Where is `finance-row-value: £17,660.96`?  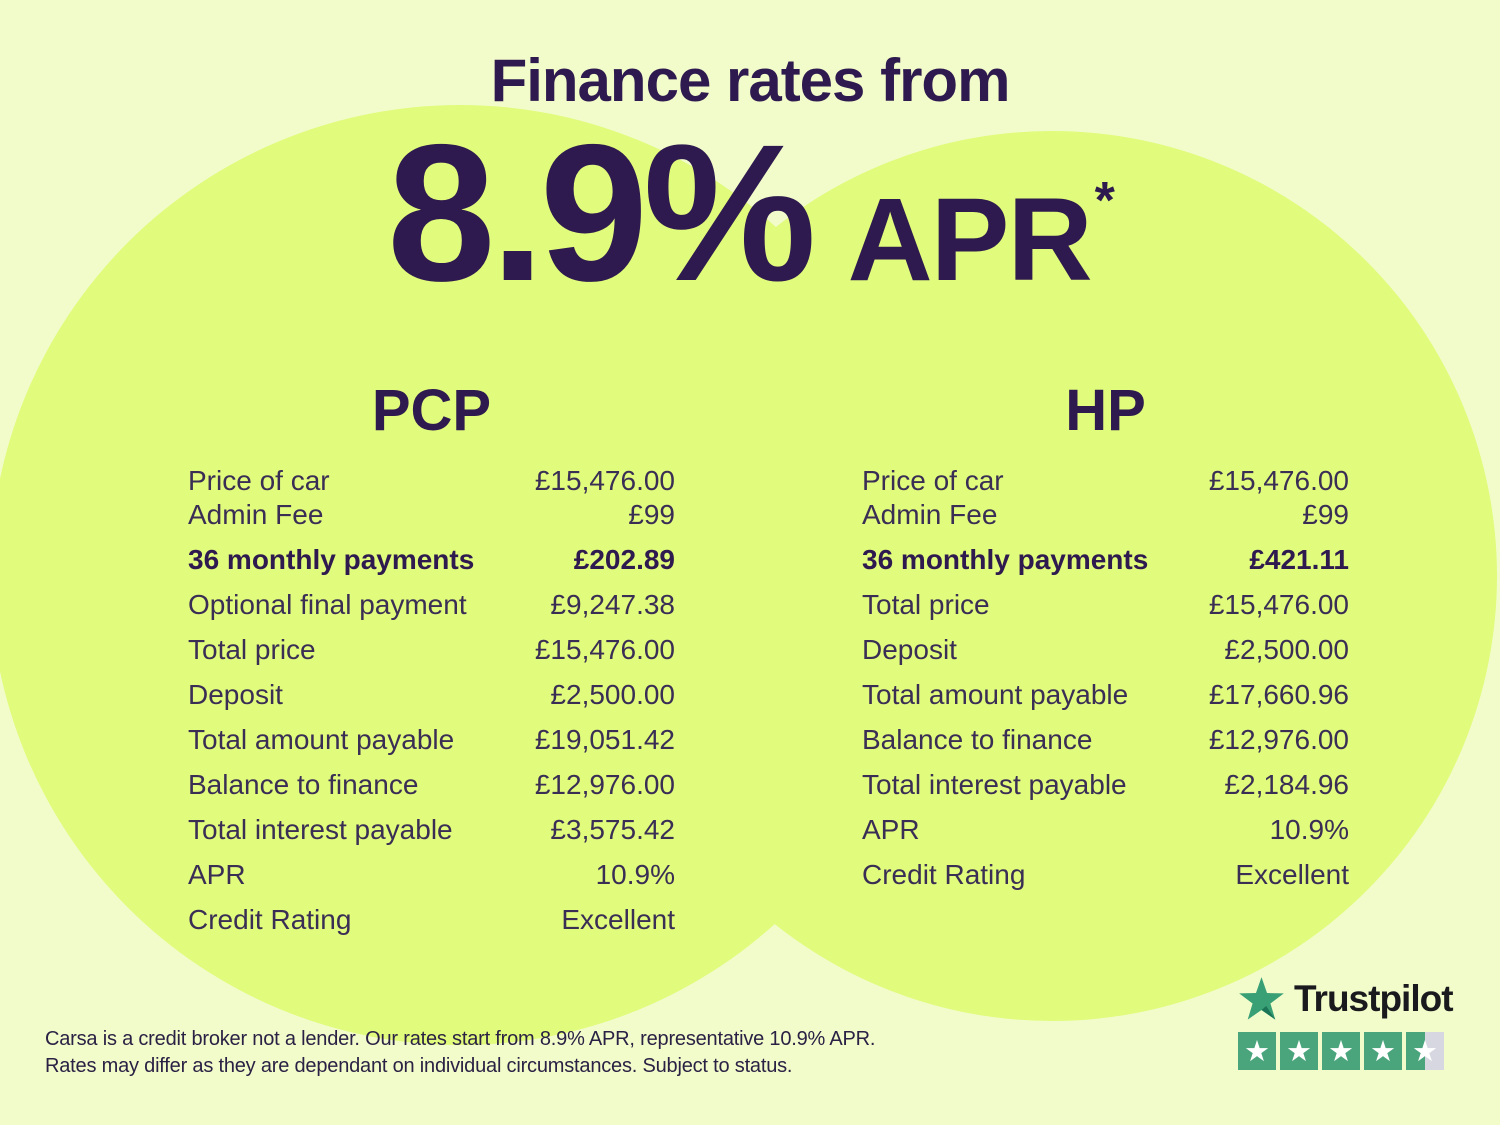
finance-row-value: £17,660.96 is located at coordinates (1278, 694).